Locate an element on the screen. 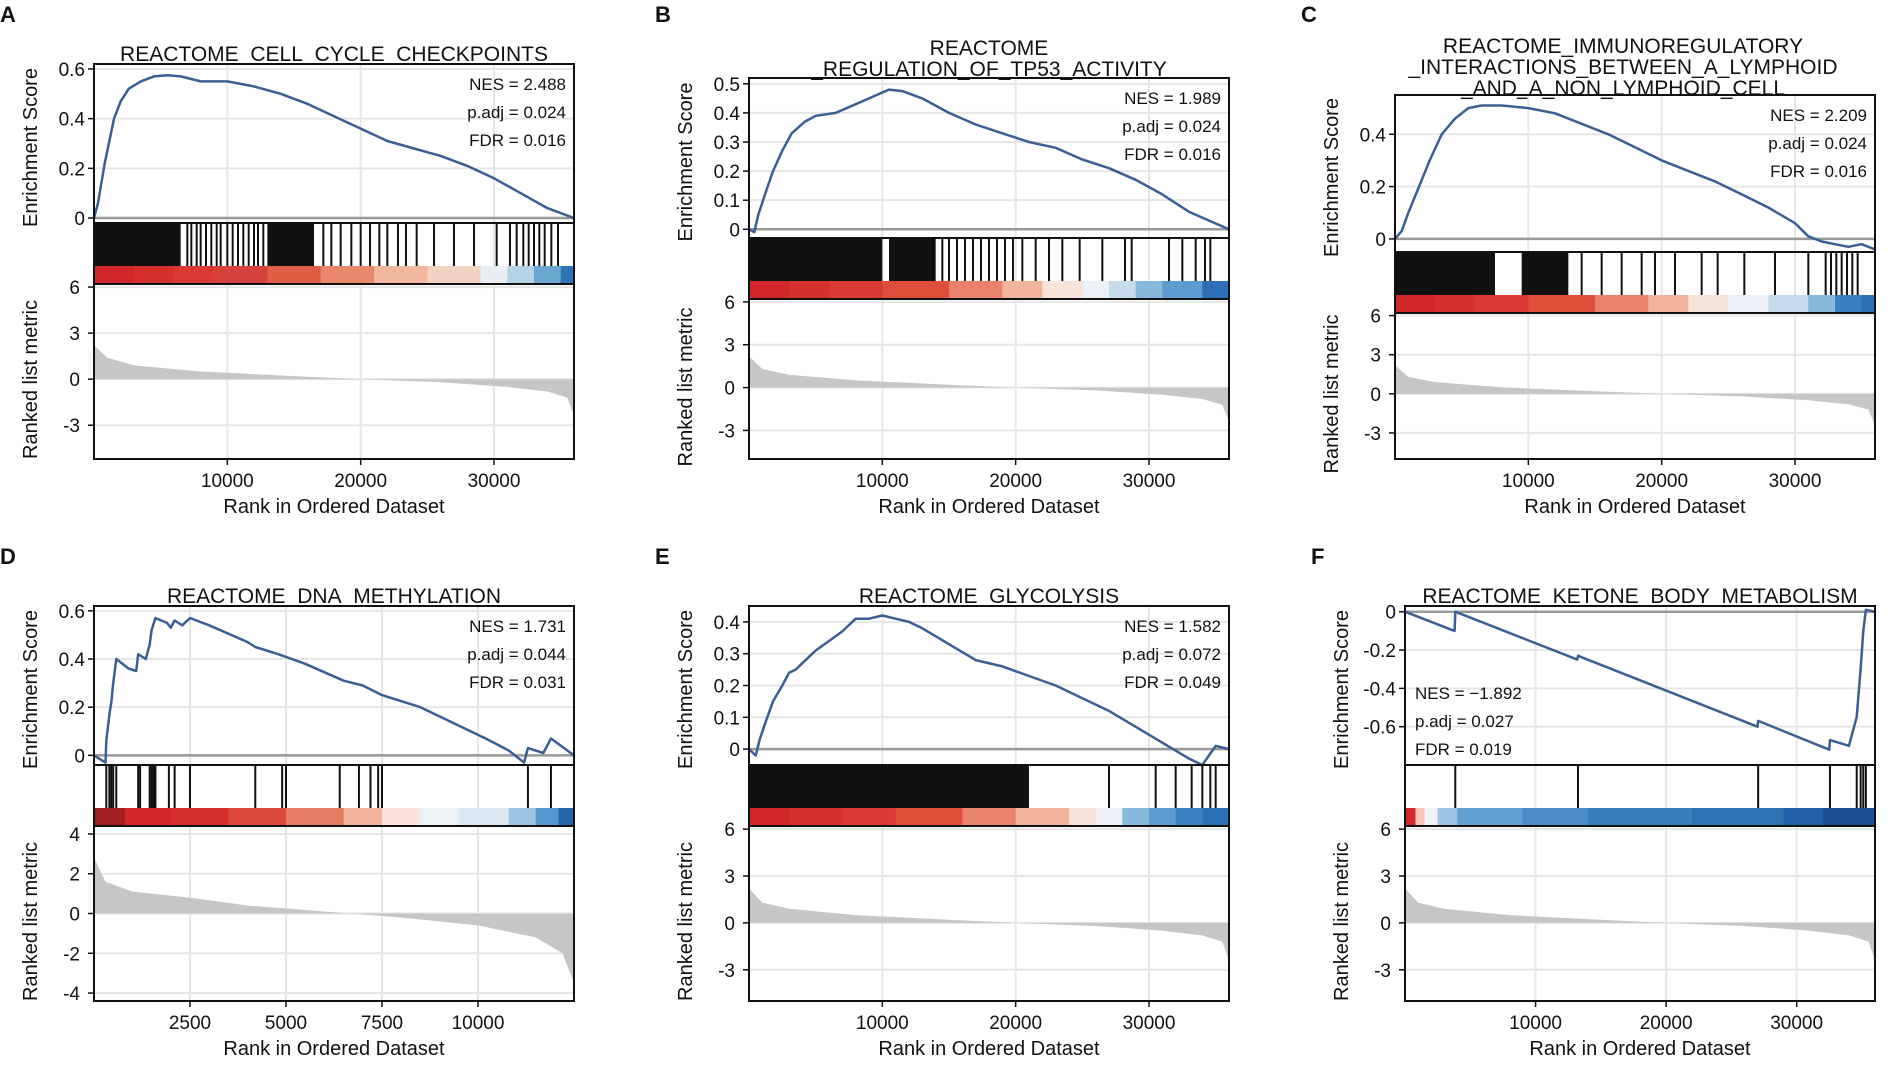 The height and width of the screenshot is (1078, 1890). panel-title: REACTOME is located at coordinates (989, 48).